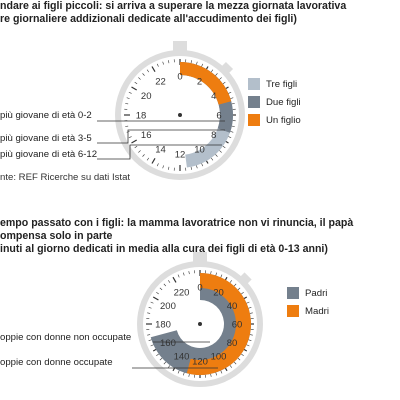  I want to click on chart-2-title-line-2: ompensa solo in parte, so click(56, 236).